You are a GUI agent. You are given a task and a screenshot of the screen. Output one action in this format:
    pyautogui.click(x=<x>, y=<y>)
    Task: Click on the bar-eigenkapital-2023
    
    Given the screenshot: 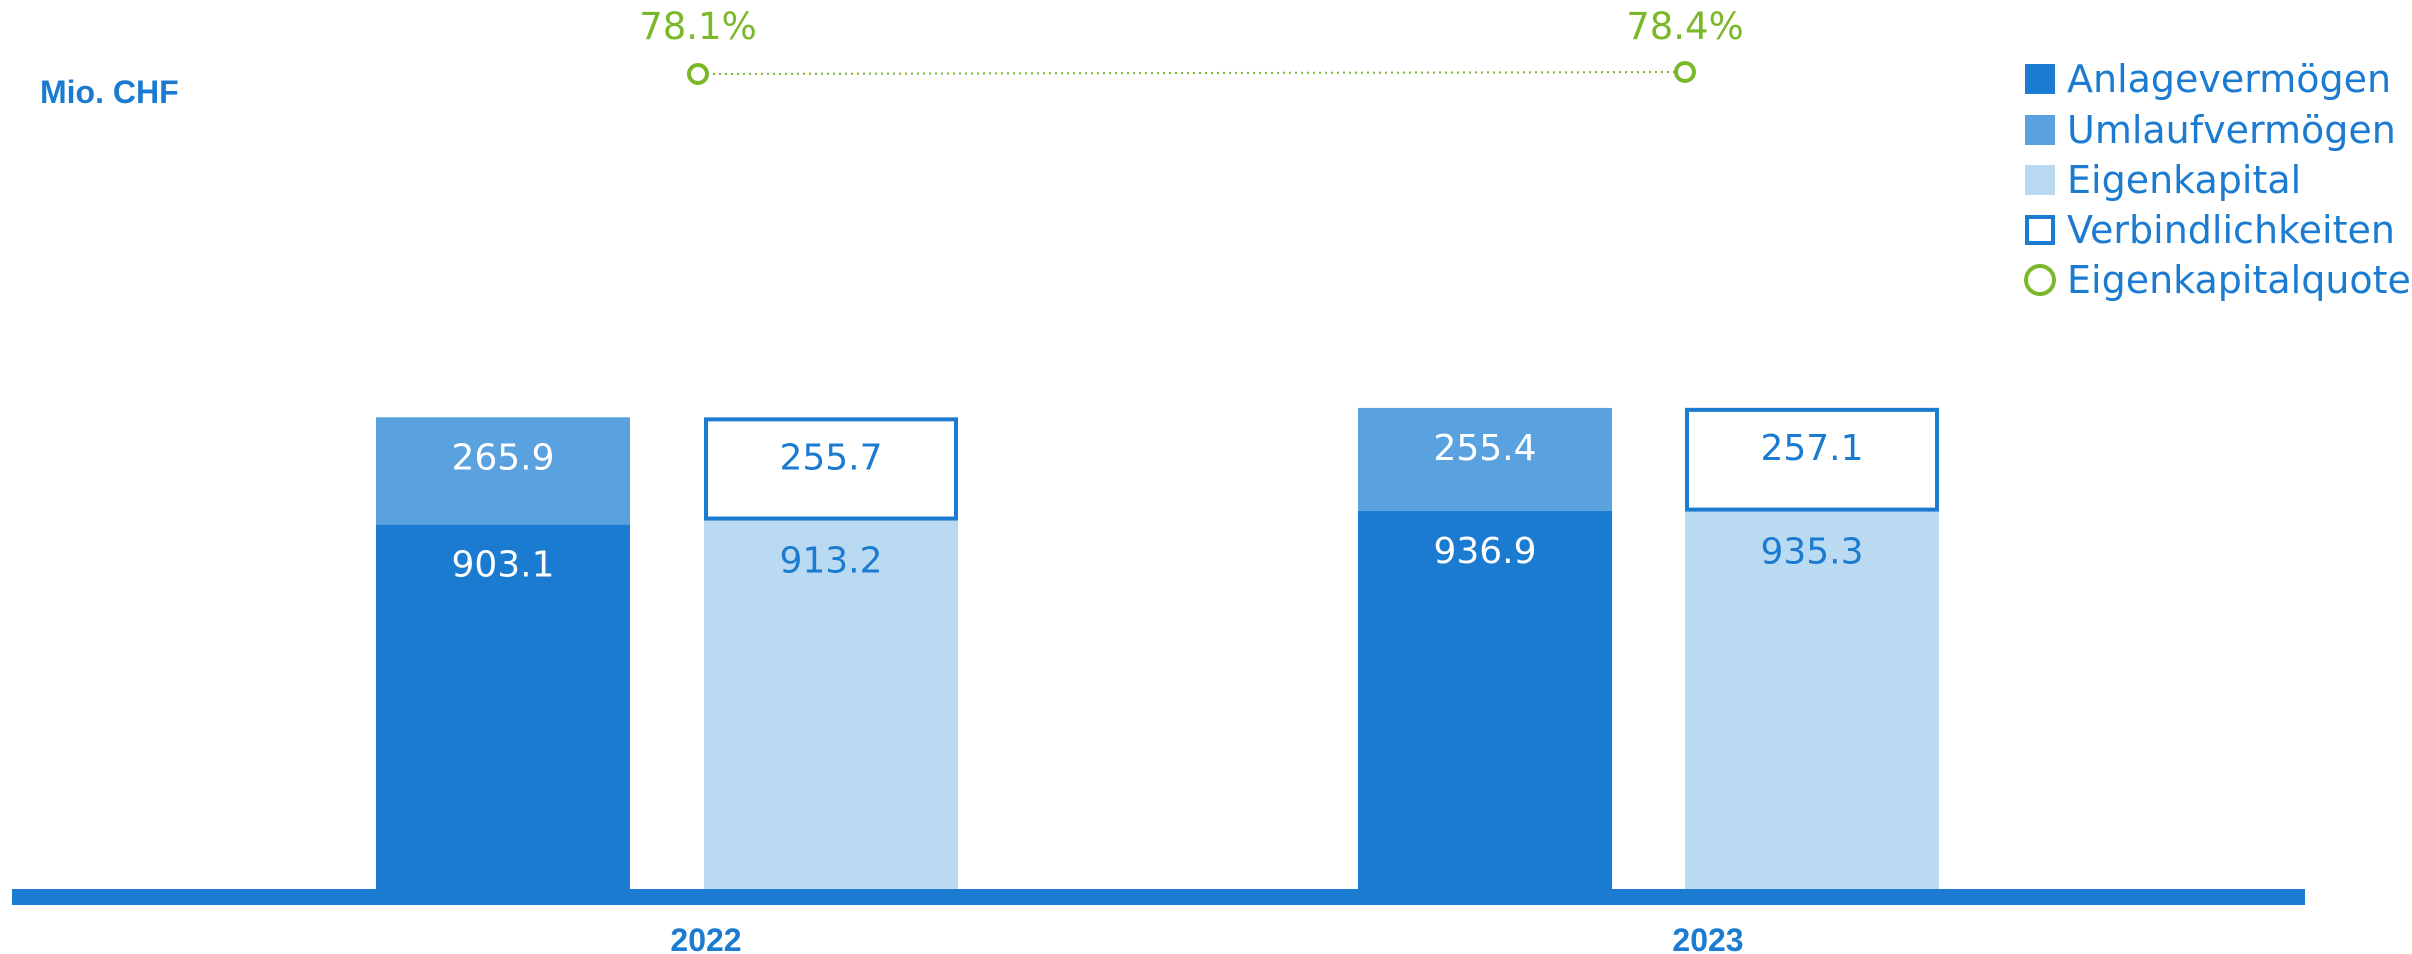 What is the action you would take?
    pyautogui.click(x=1812, y=700)
    